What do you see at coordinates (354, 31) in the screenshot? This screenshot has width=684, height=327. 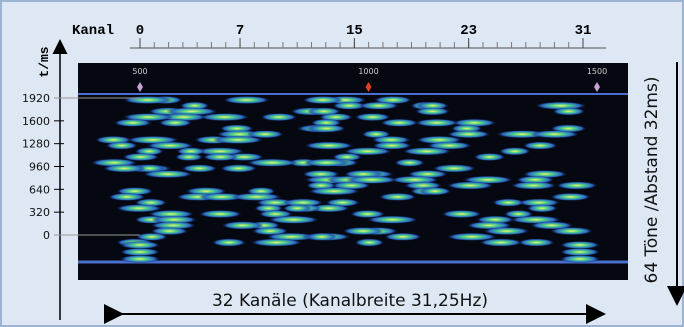 I see `ruler-tick-label: 15` at bounding box center [354, 31].